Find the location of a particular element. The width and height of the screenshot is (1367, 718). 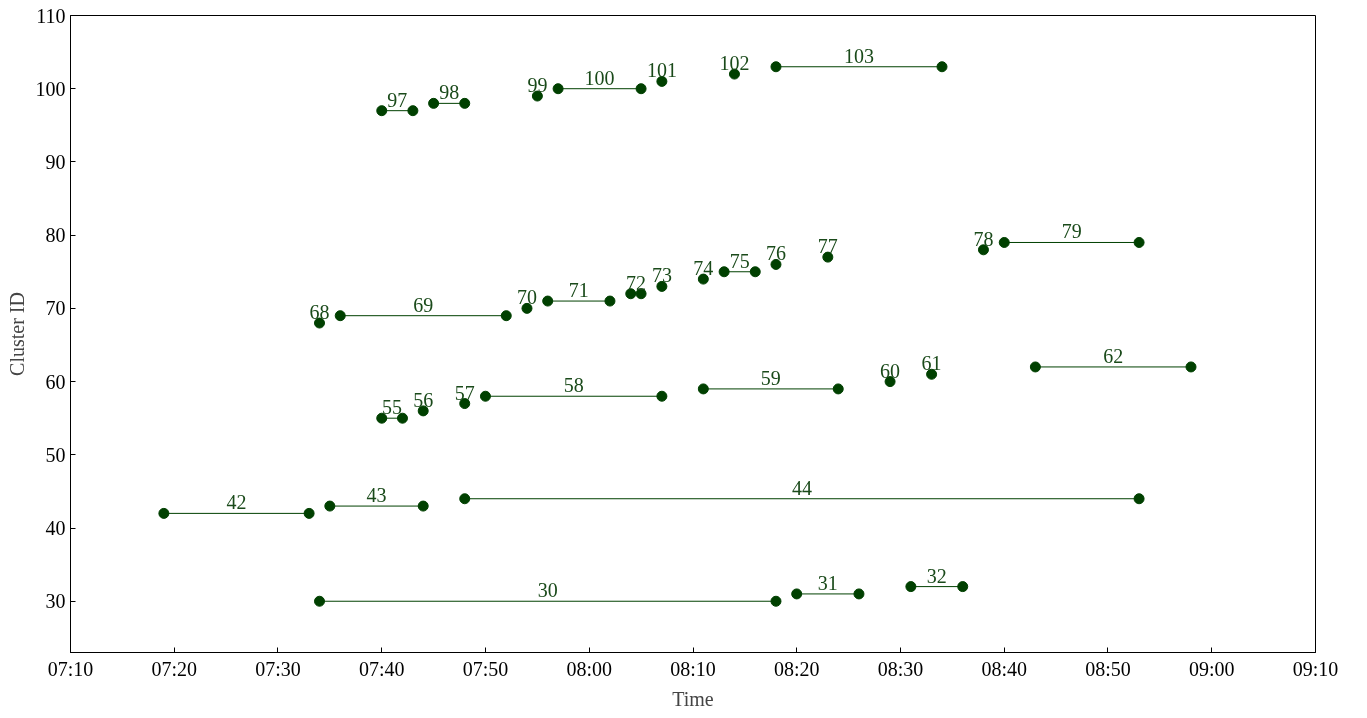

series-label: 102 is located at coordinates (734, 63).